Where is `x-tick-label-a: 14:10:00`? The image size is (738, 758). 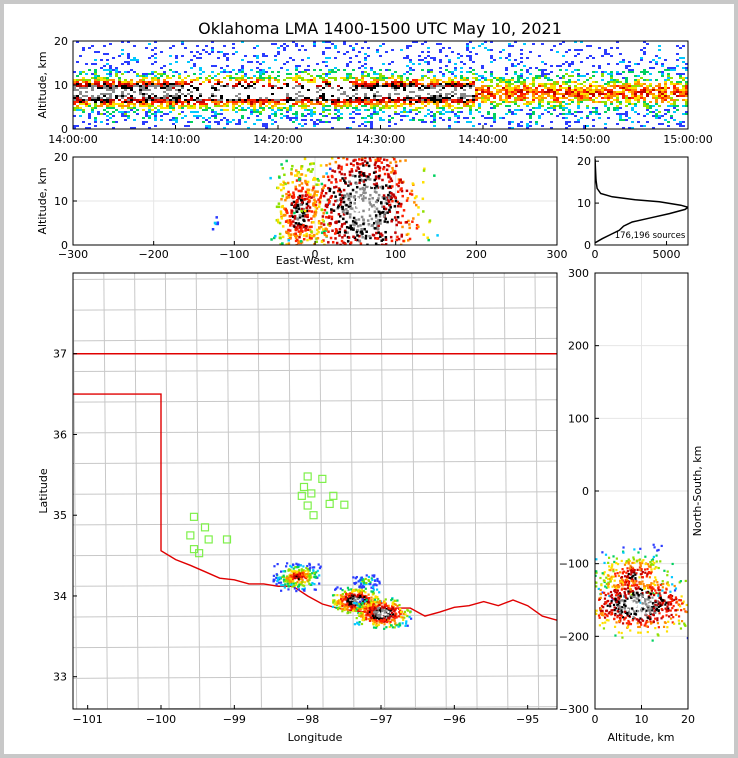
x-tick-label-a: 14:10:00 is located at coordinates (175, 139).